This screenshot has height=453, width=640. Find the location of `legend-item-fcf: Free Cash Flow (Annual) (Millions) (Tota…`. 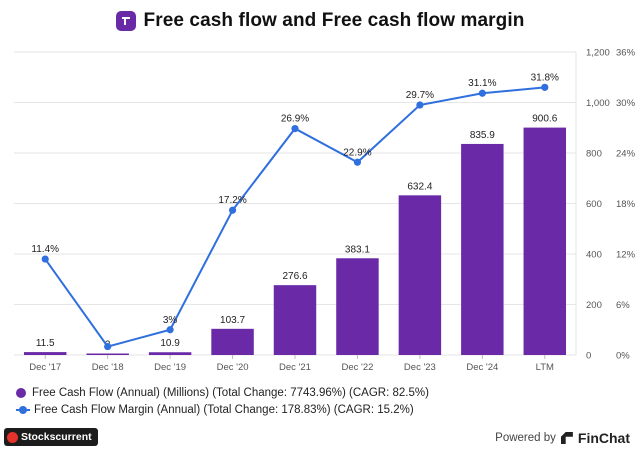

legend-item-fcf: Free Cash Flow (Annual) (Millions) (Tota… is located at coordinates (222, 392).